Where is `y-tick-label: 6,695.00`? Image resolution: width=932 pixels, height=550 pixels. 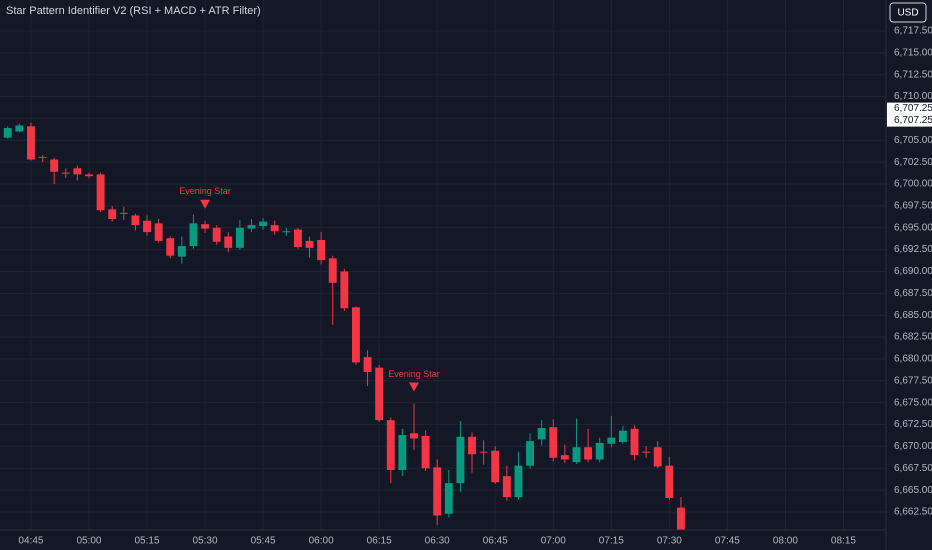
y-tick-label: 6,695.00 is located at coordinates (913, 227).